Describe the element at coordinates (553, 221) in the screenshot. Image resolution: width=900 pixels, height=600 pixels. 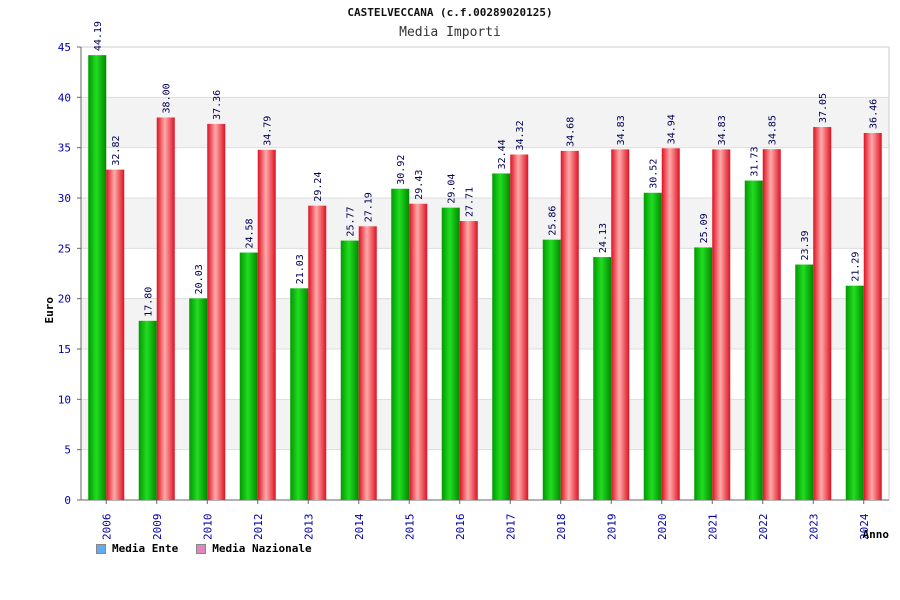
I see `data-label-ente: 25.86` at that location.